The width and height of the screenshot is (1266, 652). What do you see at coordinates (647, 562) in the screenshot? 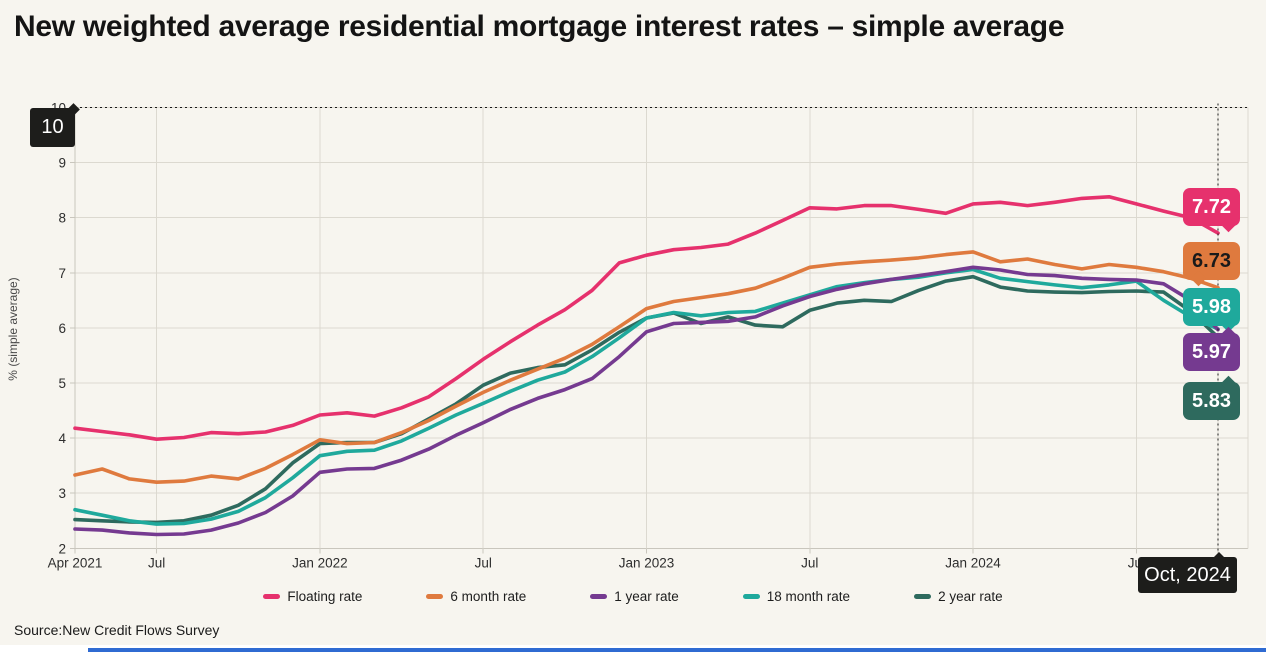
I see `x-tick-label: Jan 2023` at bounding box center [647, 562].